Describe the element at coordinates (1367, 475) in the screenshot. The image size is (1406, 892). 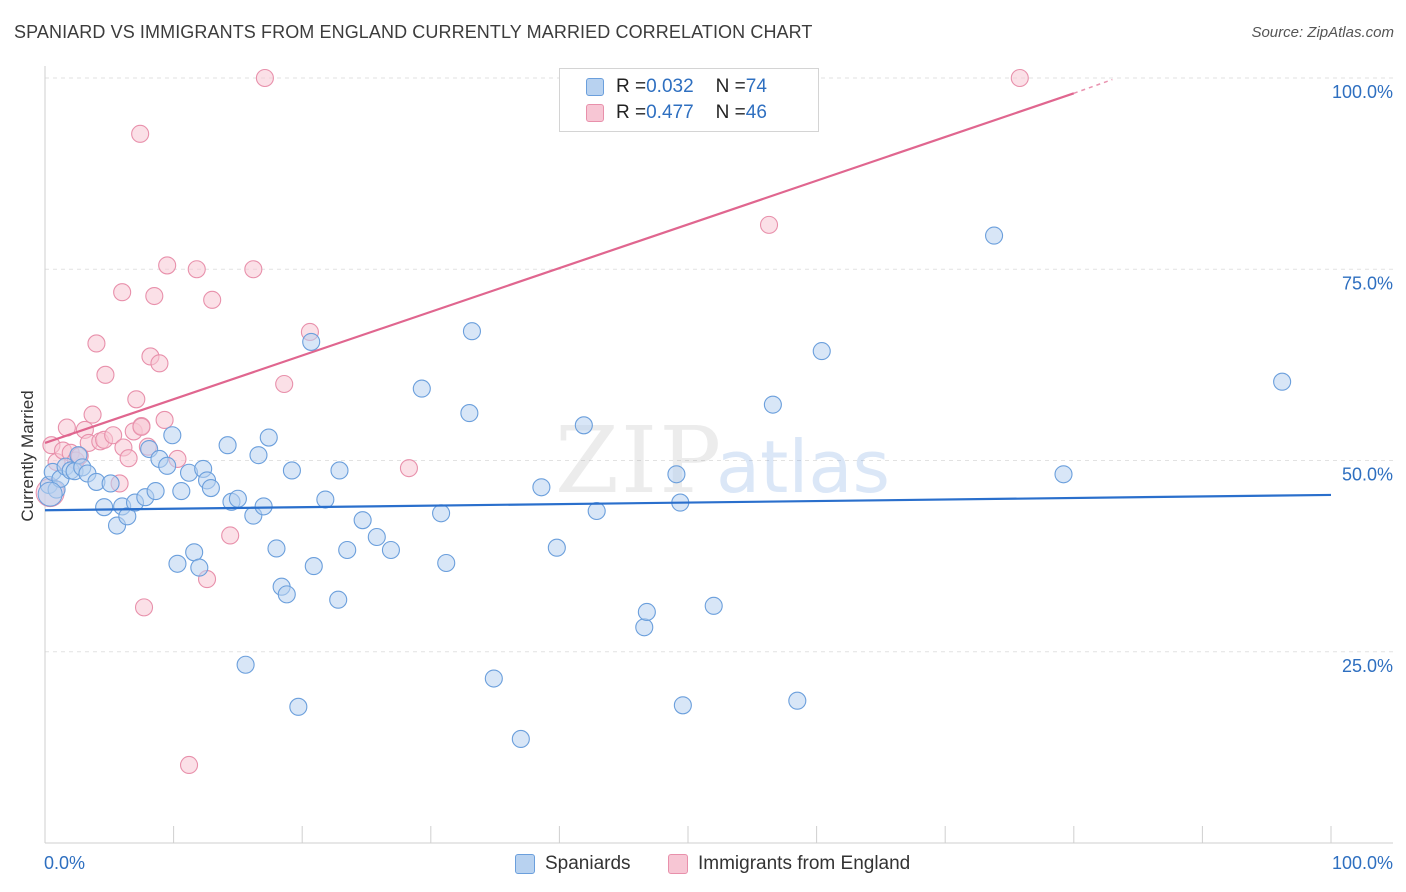
I see `y-tick-label: 50.0%` at that location.